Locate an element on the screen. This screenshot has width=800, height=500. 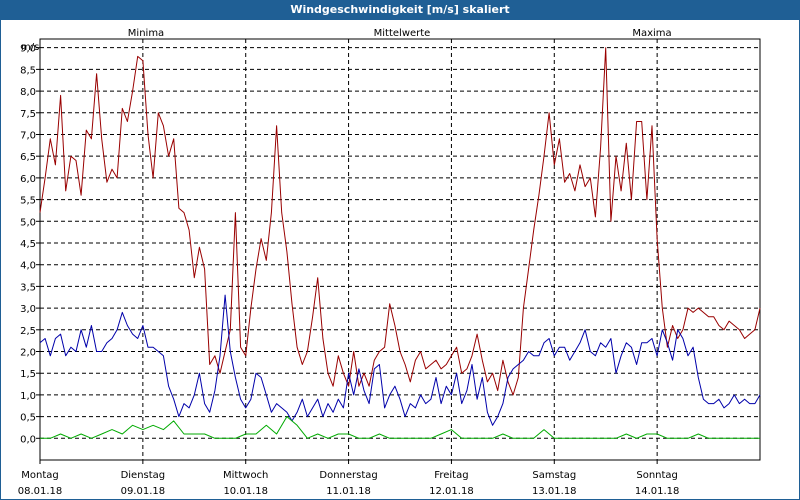
x-tick-date: 08.01.18 is located at coordinates (40, 491).